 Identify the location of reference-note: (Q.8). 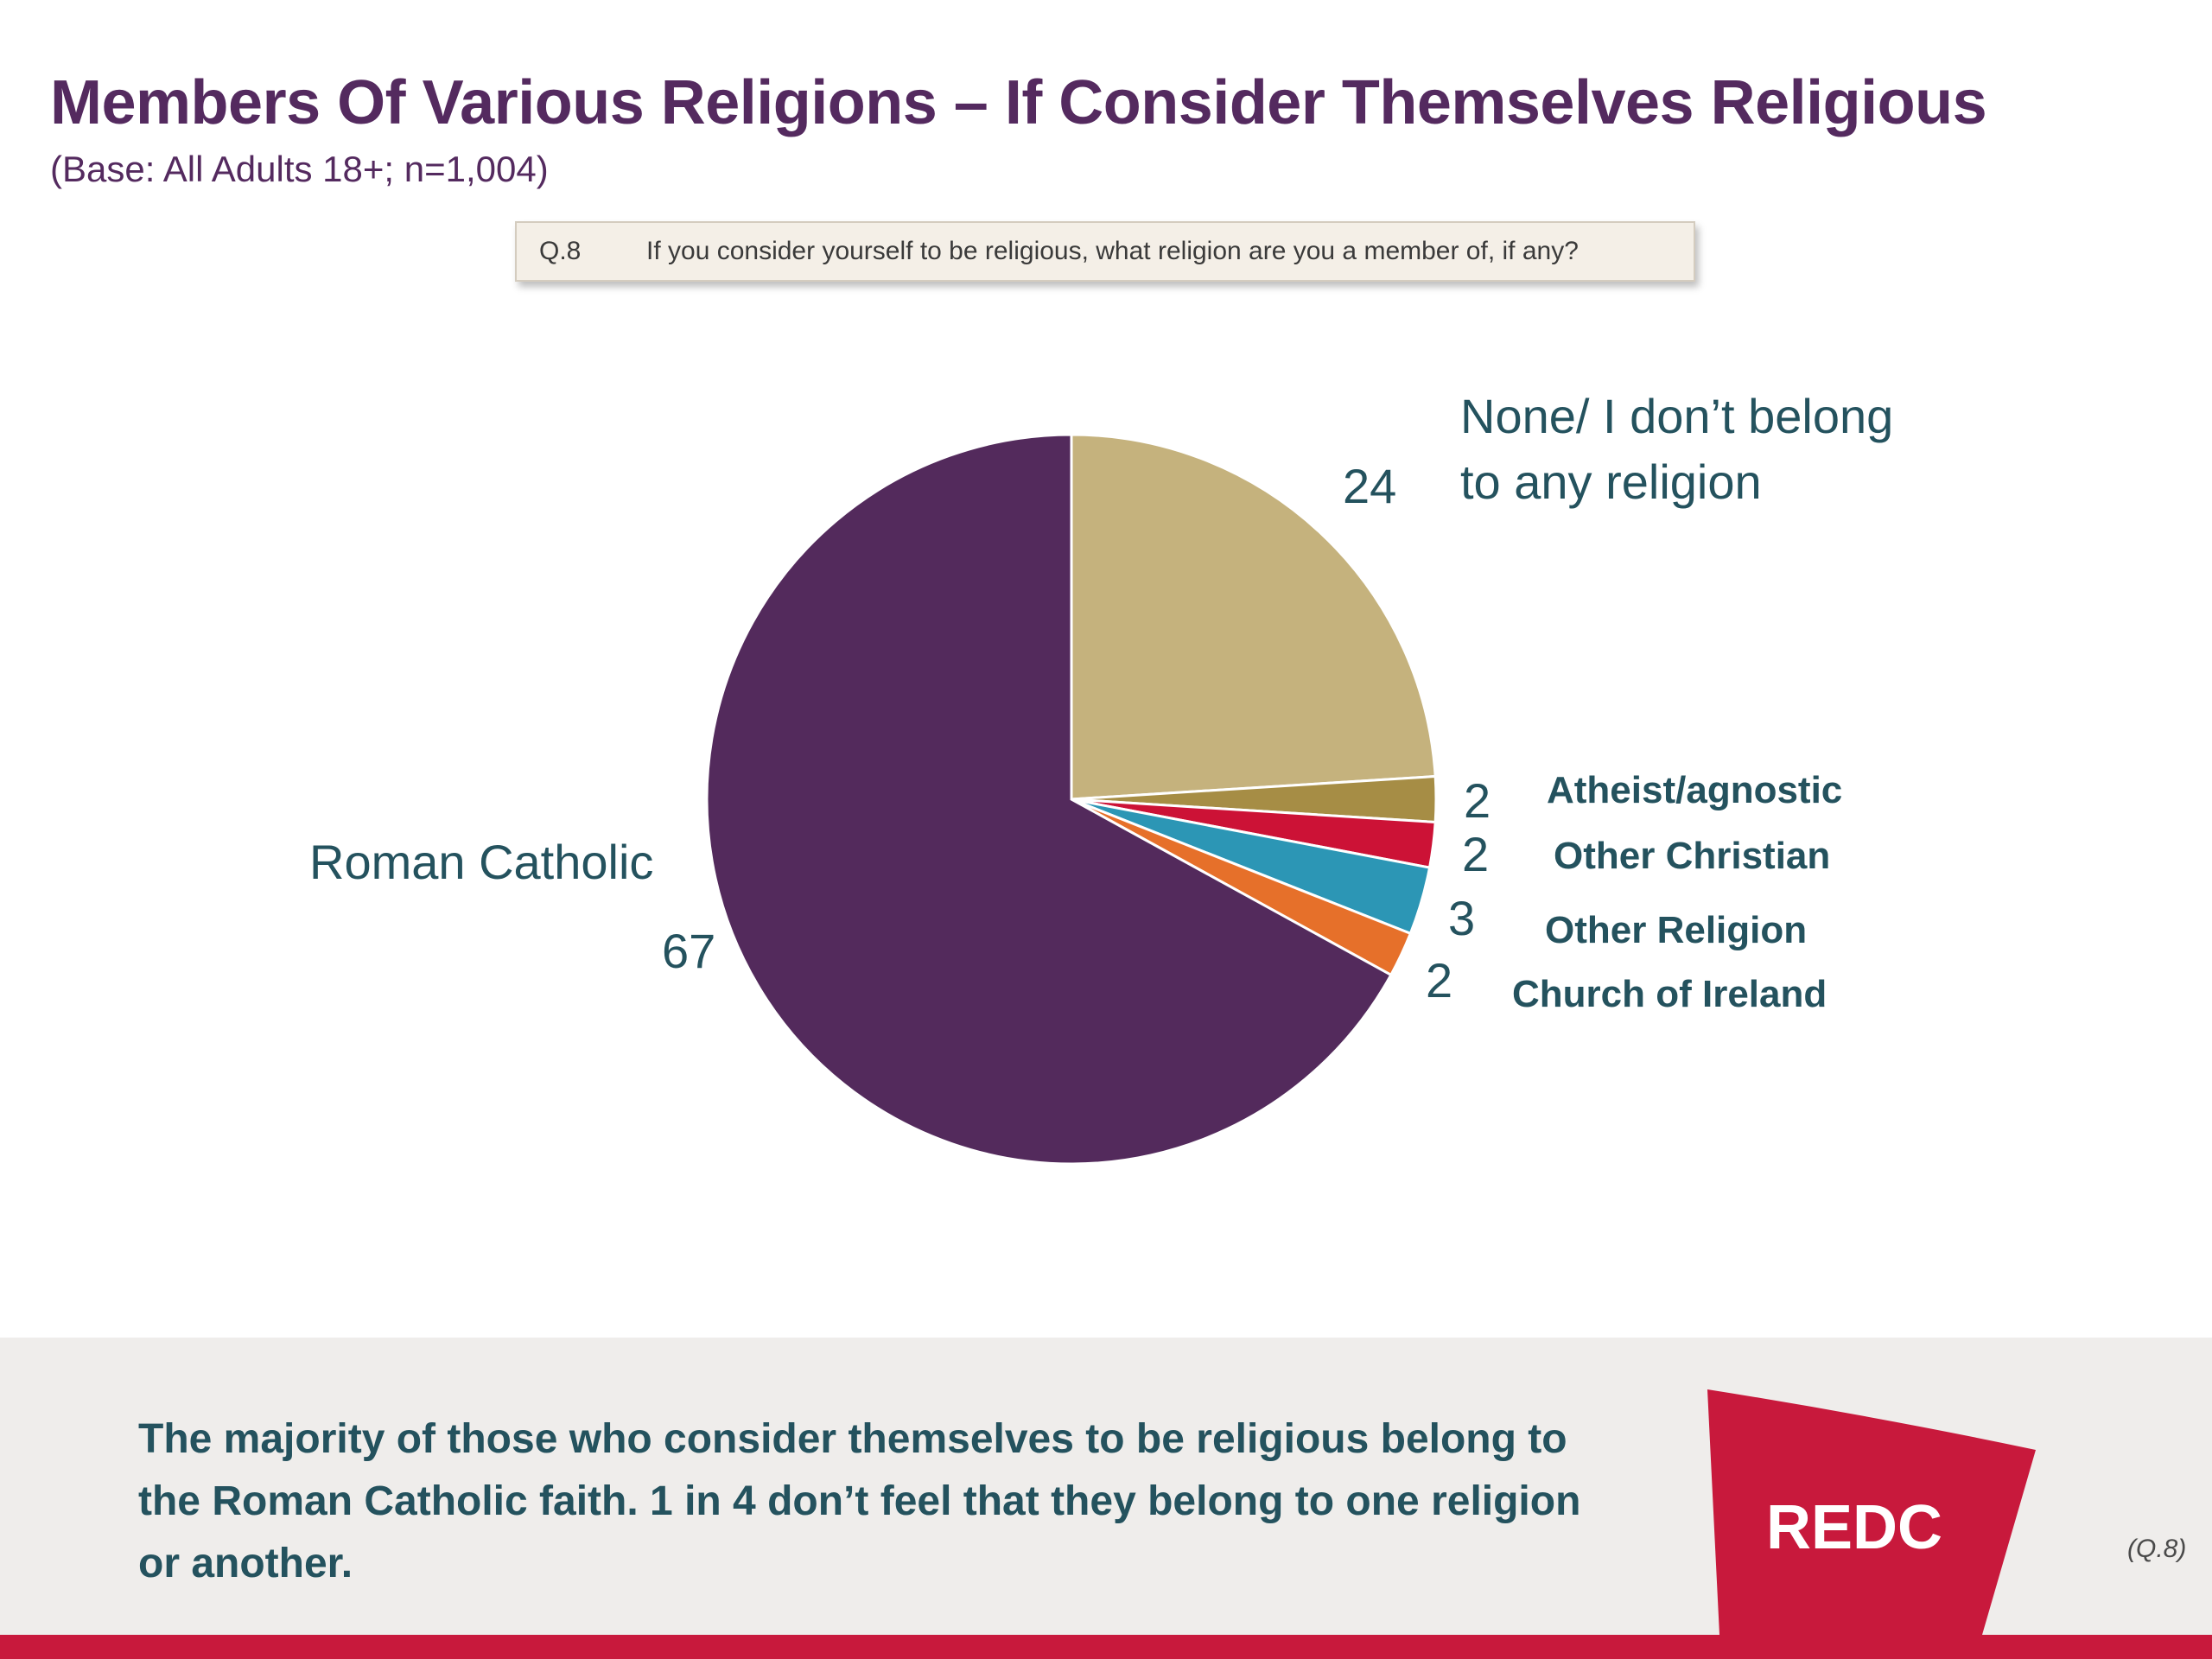
(2157, 1549).